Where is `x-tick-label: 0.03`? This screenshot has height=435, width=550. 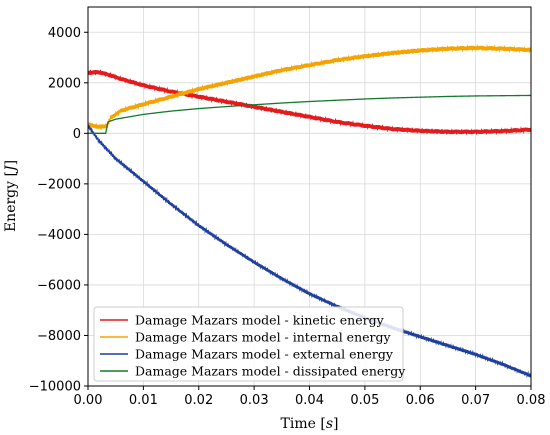 x-tick-label: 0.03 is located at coordinates (254, 400).